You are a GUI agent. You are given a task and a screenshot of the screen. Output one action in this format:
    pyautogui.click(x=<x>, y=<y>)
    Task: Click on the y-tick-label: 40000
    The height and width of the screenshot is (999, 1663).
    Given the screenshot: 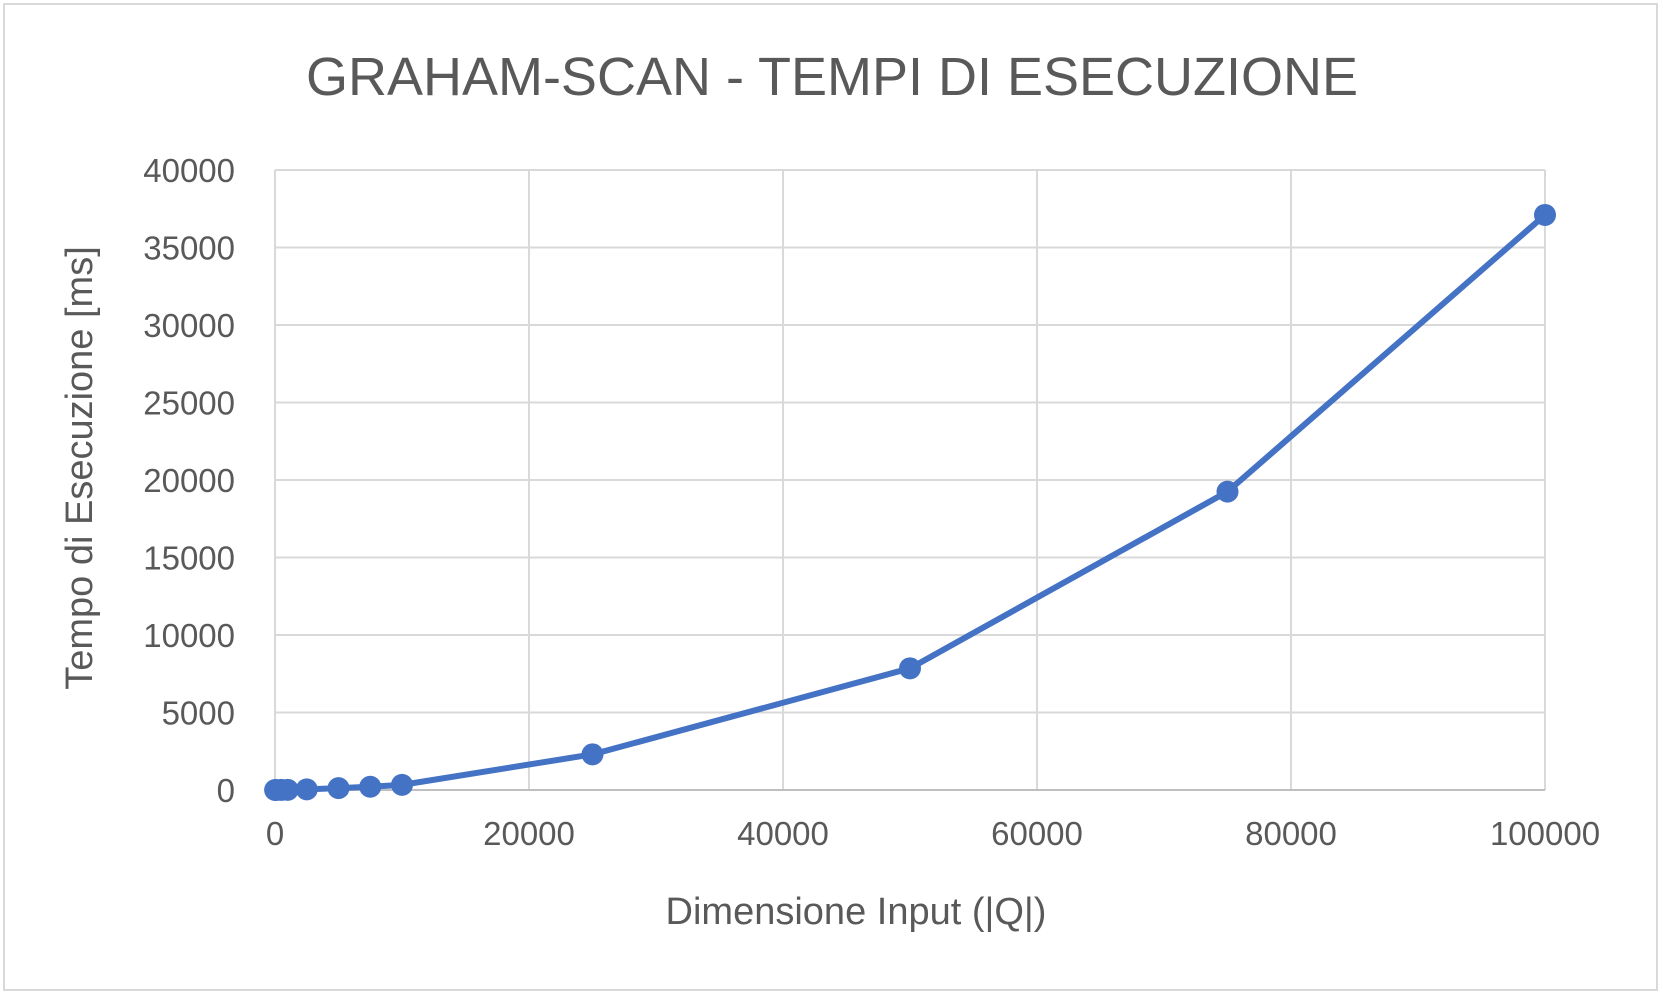 What is the action you would take?
    pyautogui.click(x=189, y=170)
    